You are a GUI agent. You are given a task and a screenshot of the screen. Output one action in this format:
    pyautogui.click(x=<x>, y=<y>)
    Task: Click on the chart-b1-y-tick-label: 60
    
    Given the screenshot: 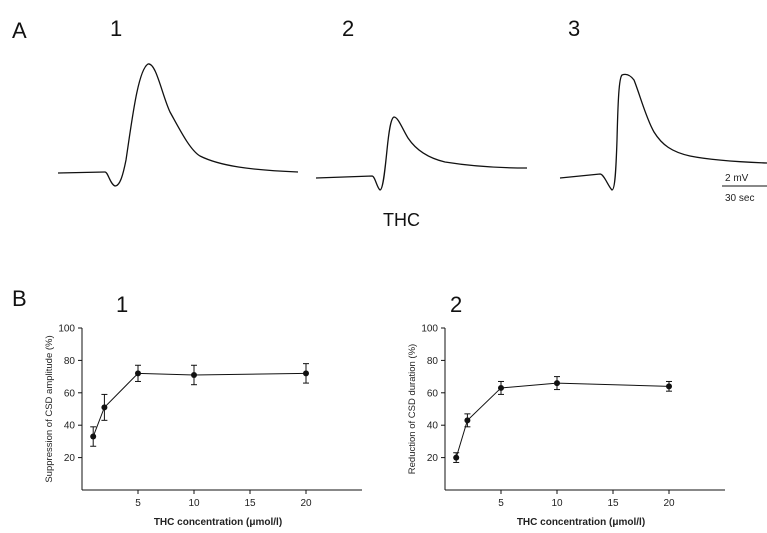 What is the action you would take?
    pyautogui.click(x=70, y=393)
    